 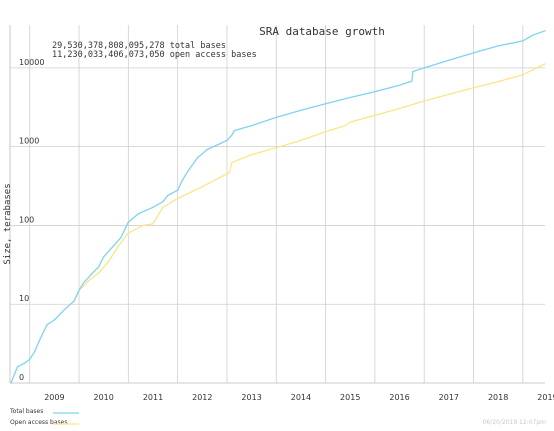 I want to click on x-tick-label-2010: 2010, so click(x=104, y=397).